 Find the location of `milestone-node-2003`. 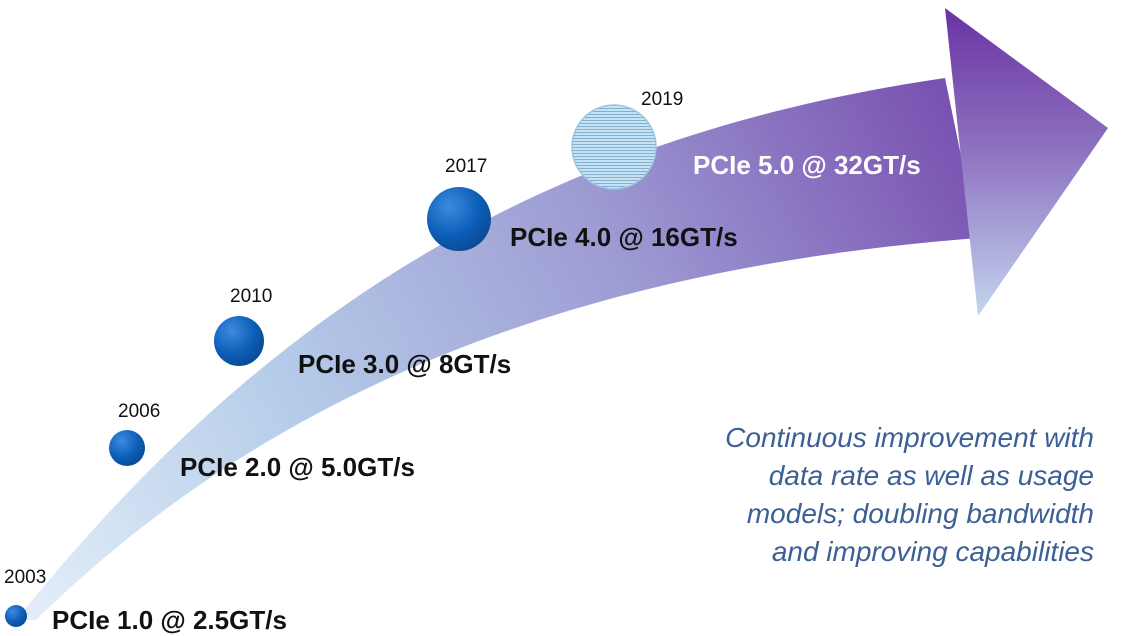

milestone-node-2003 is located at coordinates (16, 616).